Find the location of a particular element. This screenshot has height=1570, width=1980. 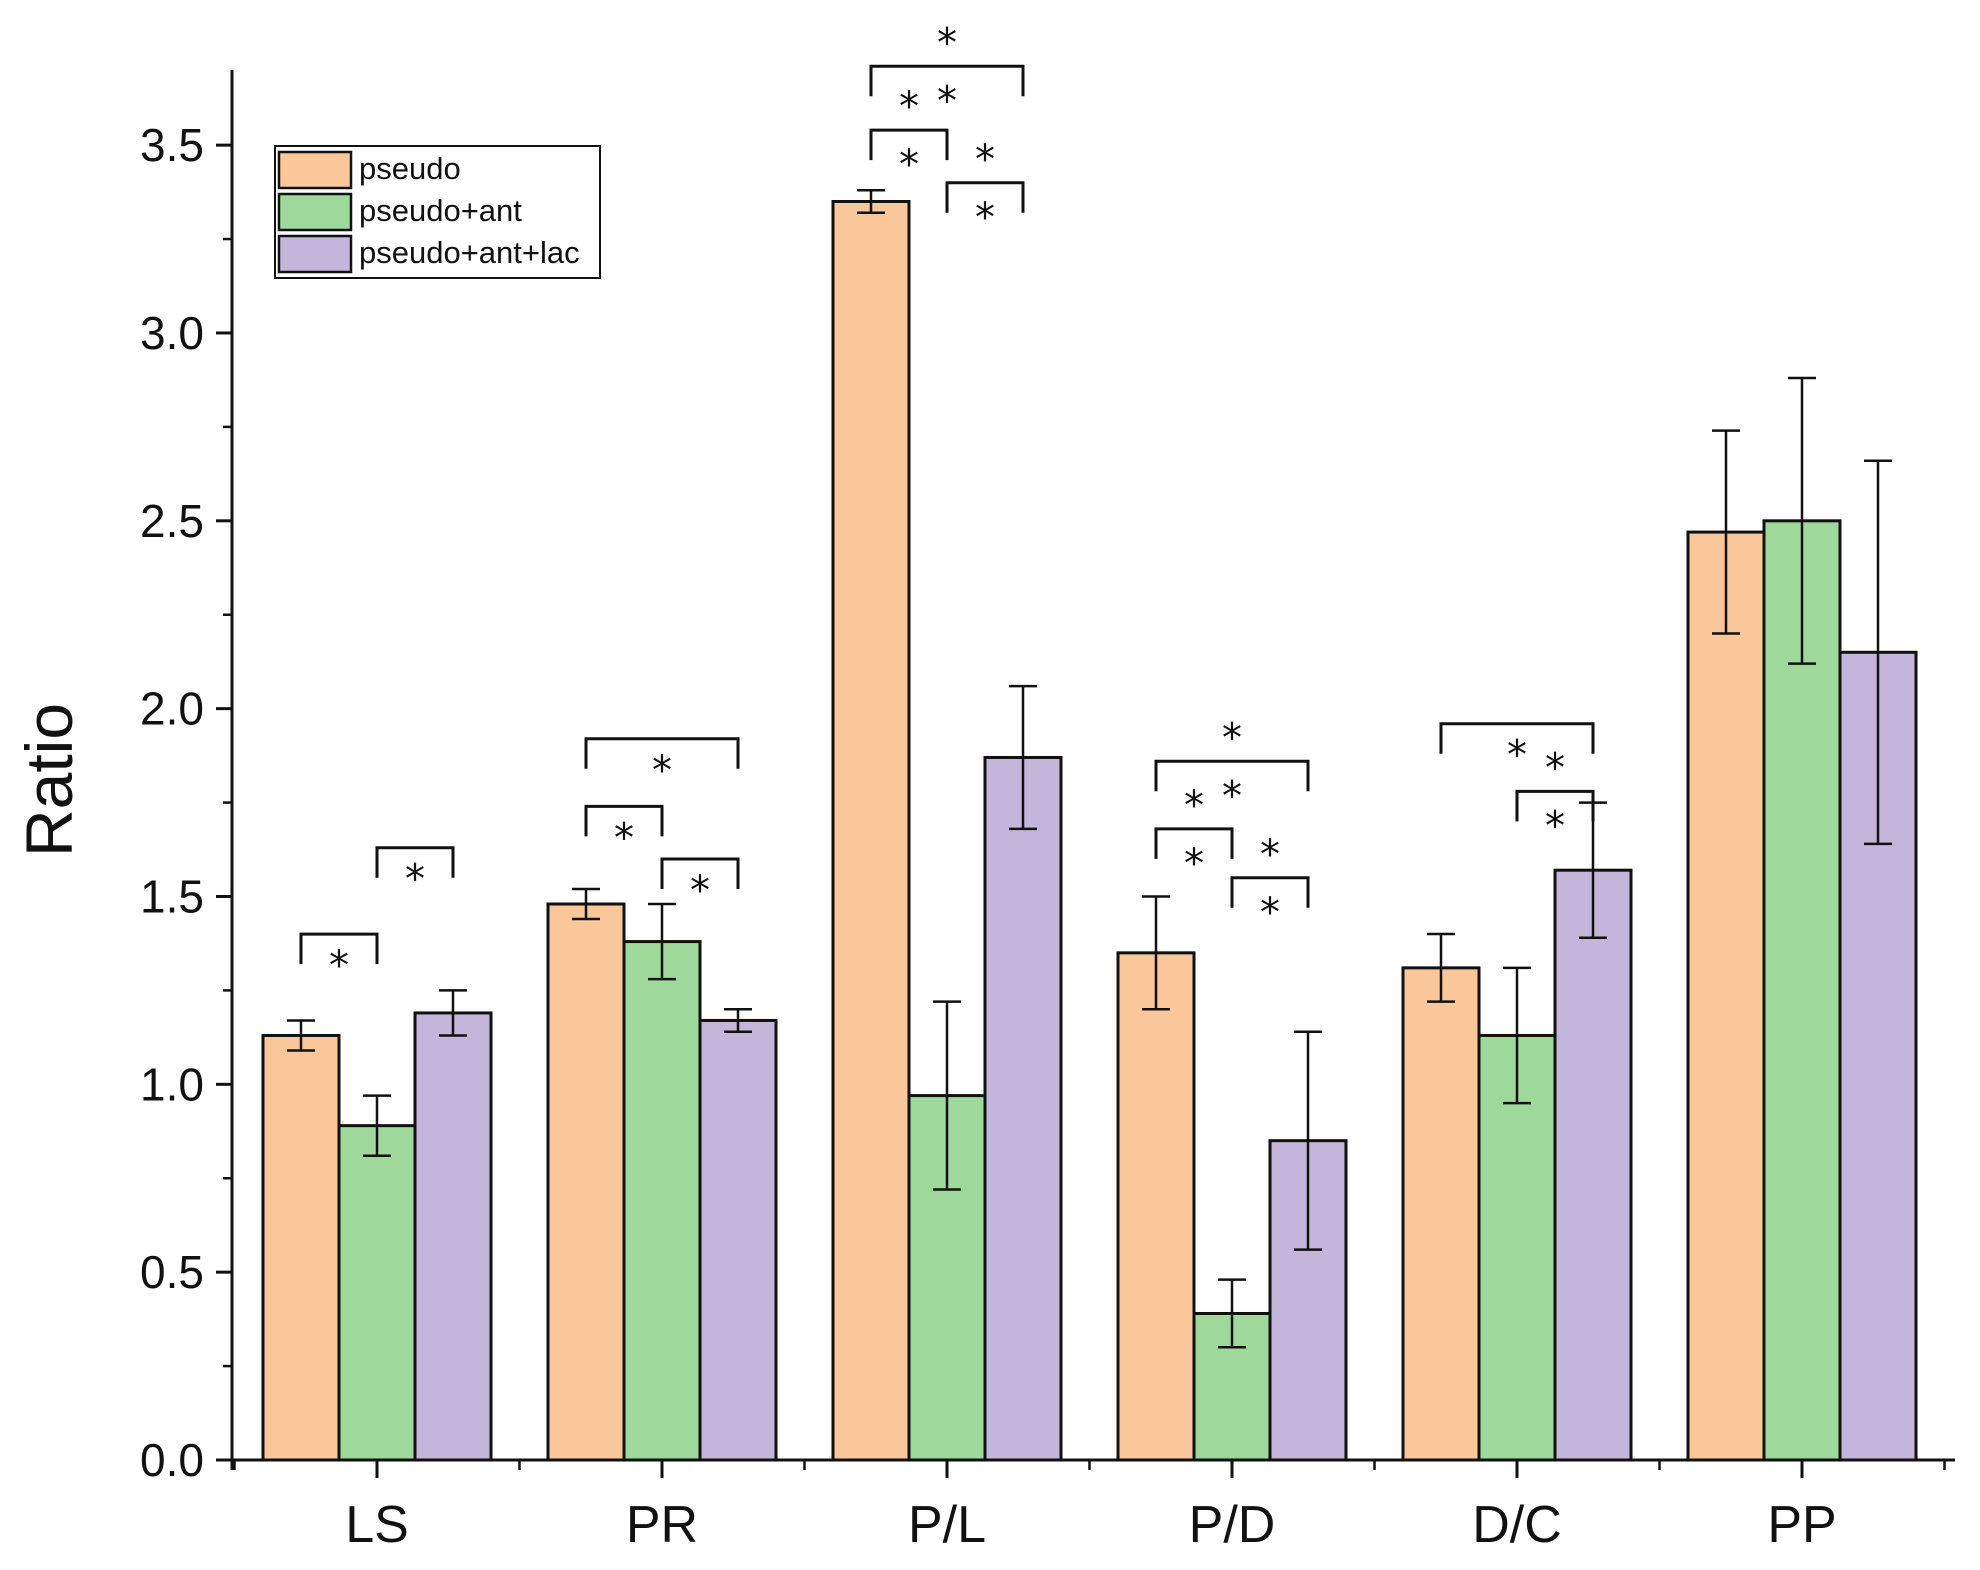

legend: pseudo pseudo+ant pseudo+ant+lac is located at coordinates (437, 212).